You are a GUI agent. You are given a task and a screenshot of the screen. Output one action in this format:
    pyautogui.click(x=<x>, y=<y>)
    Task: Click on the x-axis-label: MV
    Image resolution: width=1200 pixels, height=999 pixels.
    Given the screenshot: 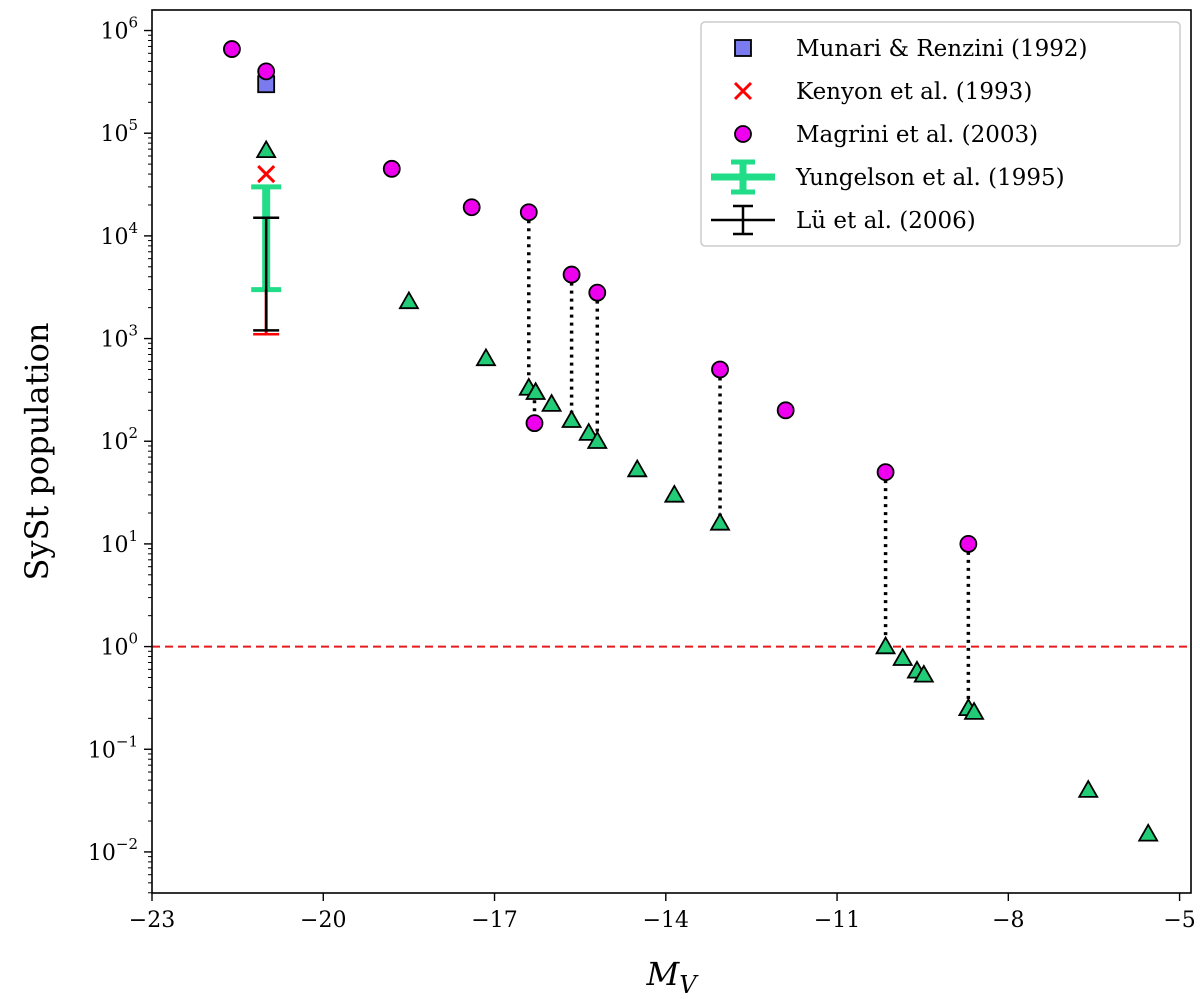 What is the action you would take?
    pyautogui.click(x=672, y=977)
    